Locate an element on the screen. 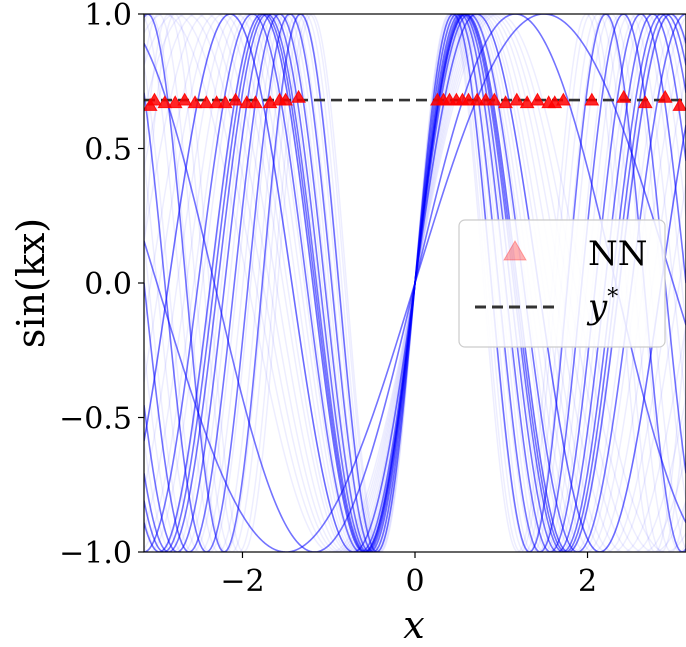 The image size is (686, 647). legend-box is located at coordinates (562, 283).